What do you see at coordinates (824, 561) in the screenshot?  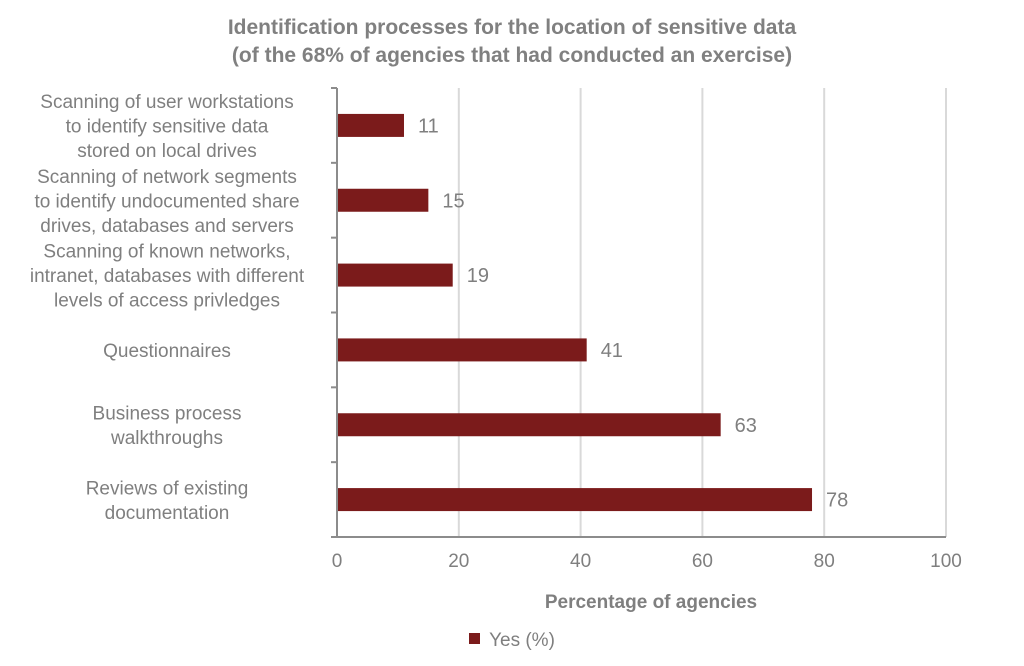 I see `x-tick-label: 80` at bounding box center [824, 561].